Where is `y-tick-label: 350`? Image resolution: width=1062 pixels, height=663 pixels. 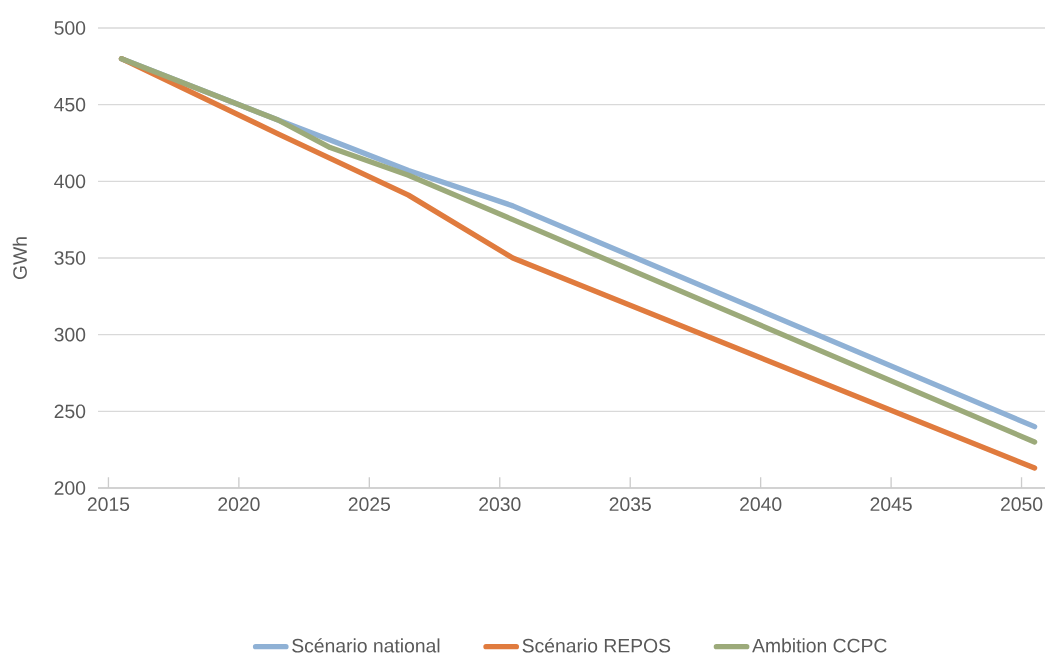 y-tick-label: 350 is located at coordinates (70, 258).